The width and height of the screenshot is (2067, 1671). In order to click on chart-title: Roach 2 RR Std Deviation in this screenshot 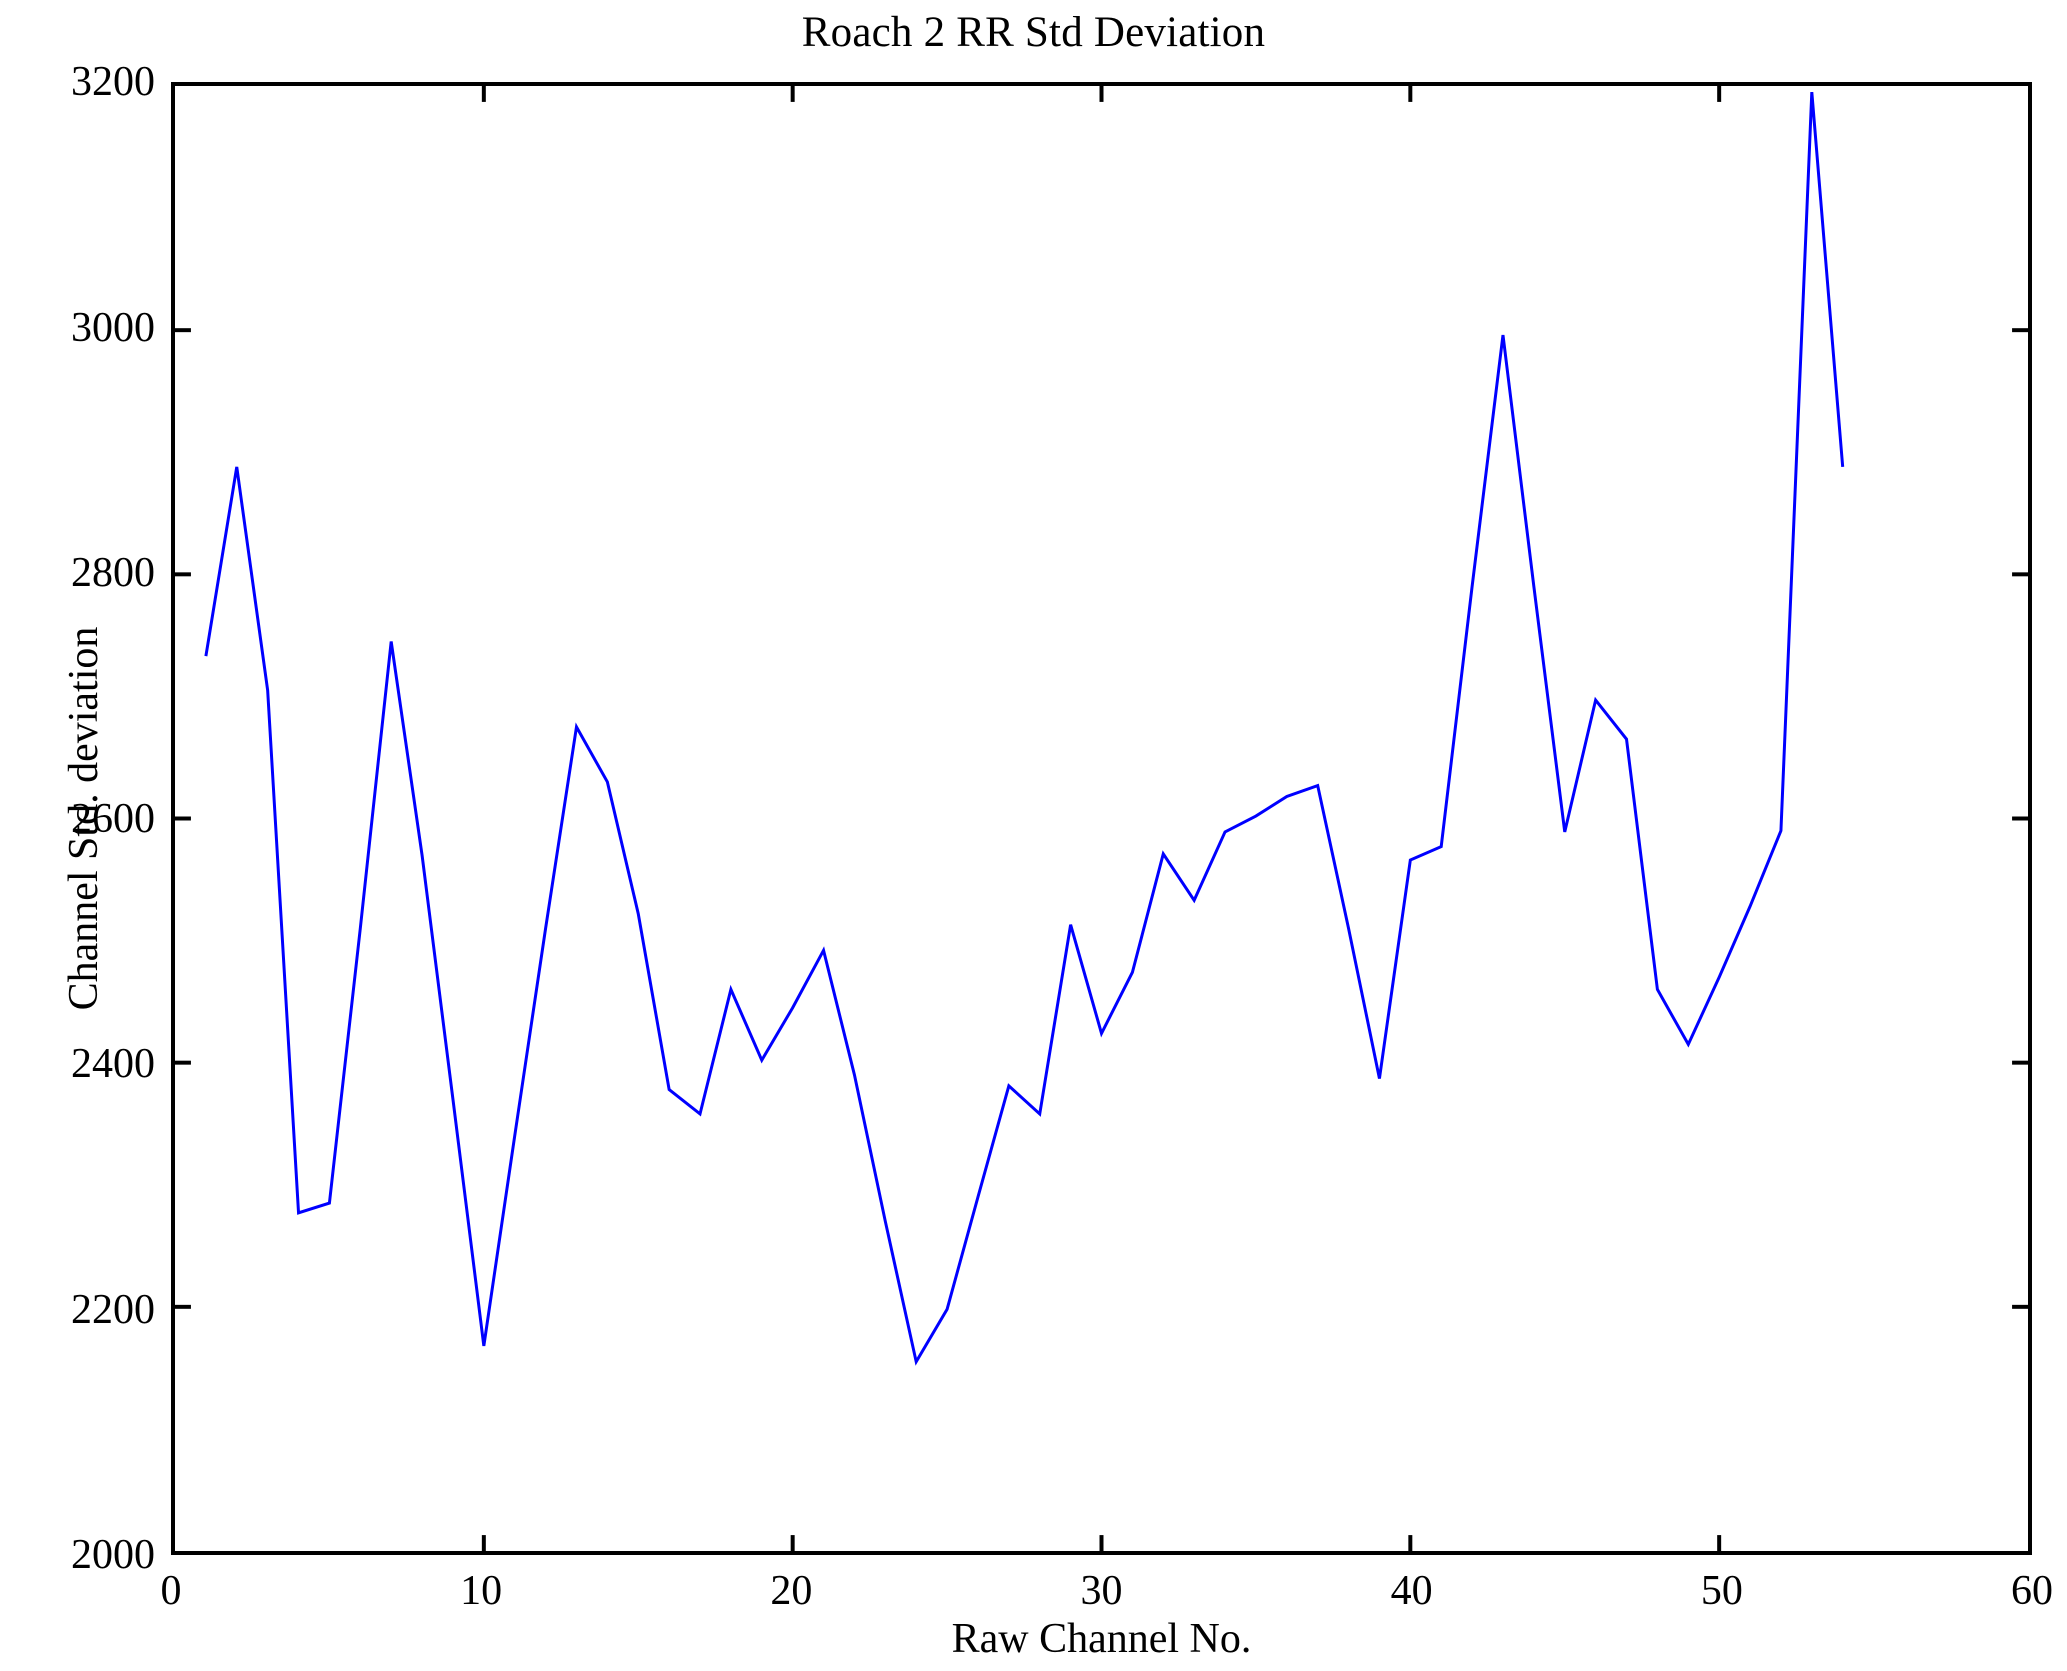, I will do `click(1033, 32)`.